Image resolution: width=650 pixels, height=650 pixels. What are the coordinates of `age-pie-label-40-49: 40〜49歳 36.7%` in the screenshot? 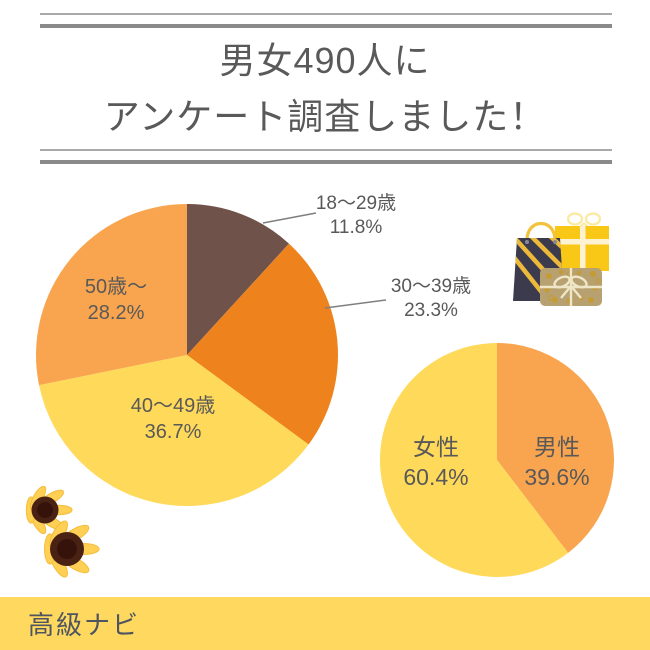 It's located at (173, 419).